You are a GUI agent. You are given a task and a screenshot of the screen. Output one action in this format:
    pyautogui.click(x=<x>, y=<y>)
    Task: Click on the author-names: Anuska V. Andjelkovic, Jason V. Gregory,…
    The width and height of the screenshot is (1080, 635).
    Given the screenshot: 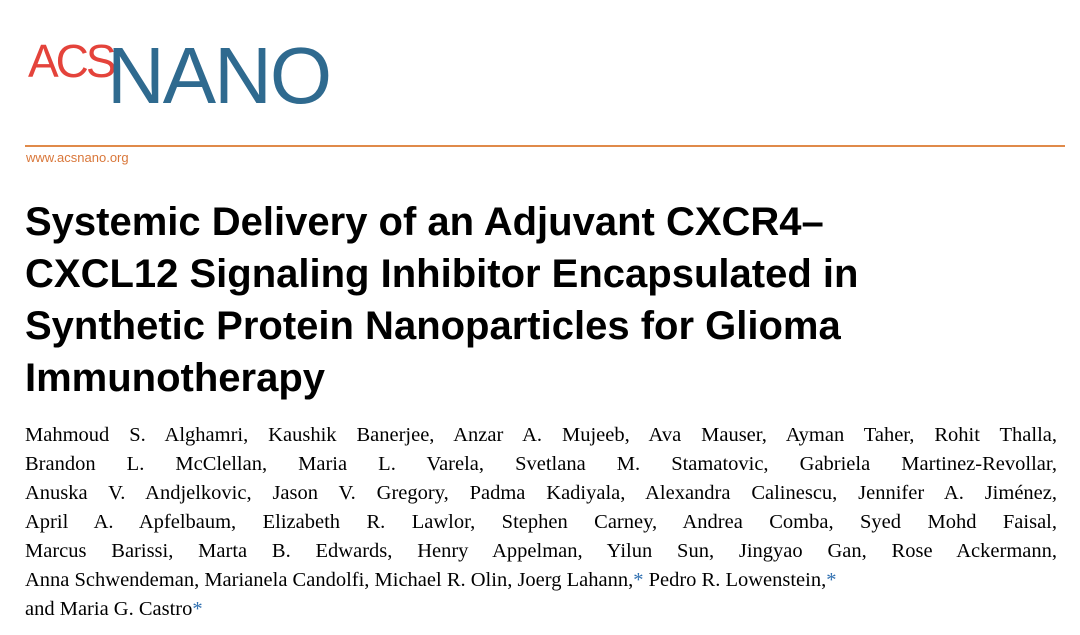 What is the action you would take?
    pyautogui.click(x=541, y=493)
    